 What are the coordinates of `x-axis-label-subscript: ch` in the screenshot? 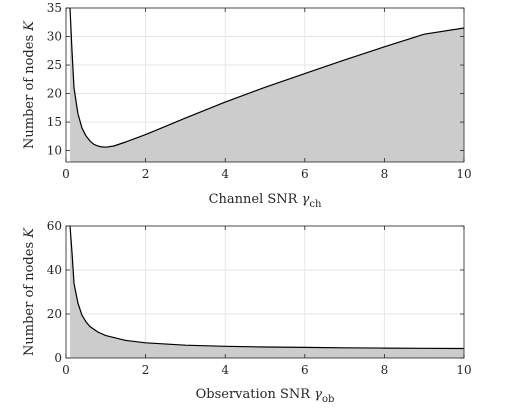 It's located at (315, 204).